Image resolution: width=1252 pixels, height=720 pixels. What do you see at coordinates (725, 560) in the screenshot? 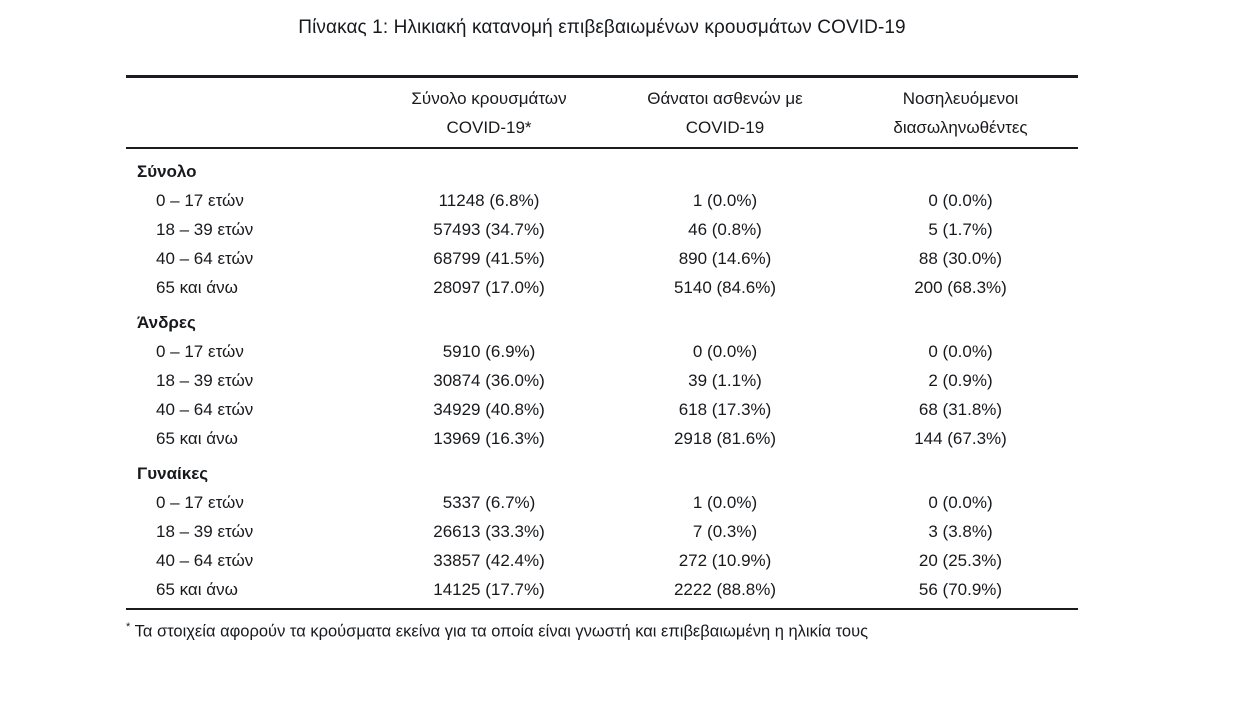
I see `deaths-cell: 272 (10.9%)` at bounding box center [725, 560].